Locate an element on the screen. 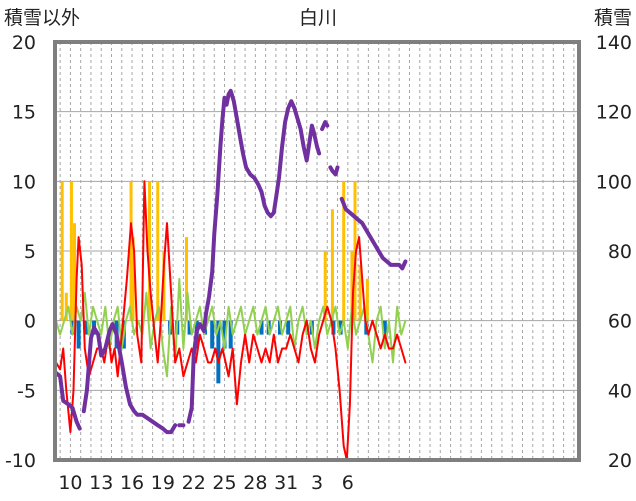 This screenshot has width=636, height=501. left-y-tick-label: 5 is located at coordinates (30, 252).